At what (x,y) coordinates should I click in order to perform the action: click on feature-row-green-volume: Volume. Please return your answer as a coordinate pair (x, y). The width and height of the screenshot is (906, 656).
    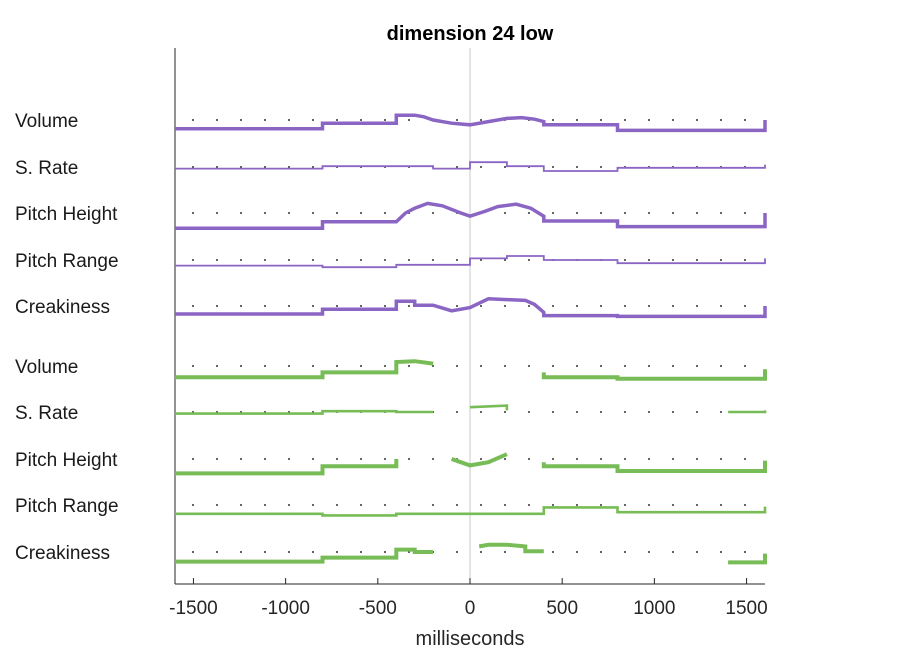
    Looking at the image, I should click on (391, 369).